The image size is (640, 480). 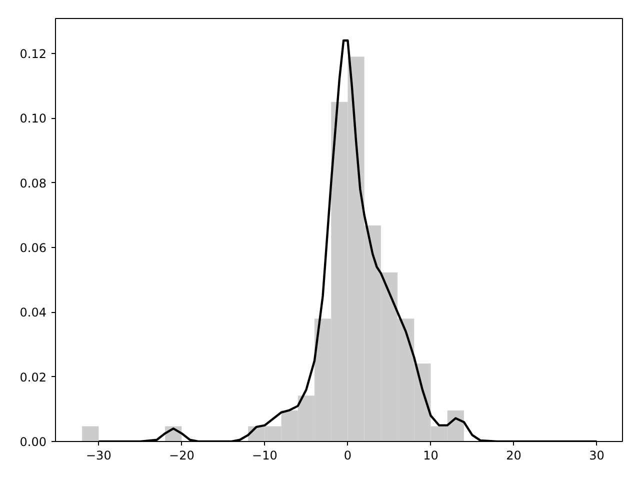 What do you see at coordinates (33, 442) in the screenshot?
I see `y-tick-label: 0.00` at bounding box center [33, 442].